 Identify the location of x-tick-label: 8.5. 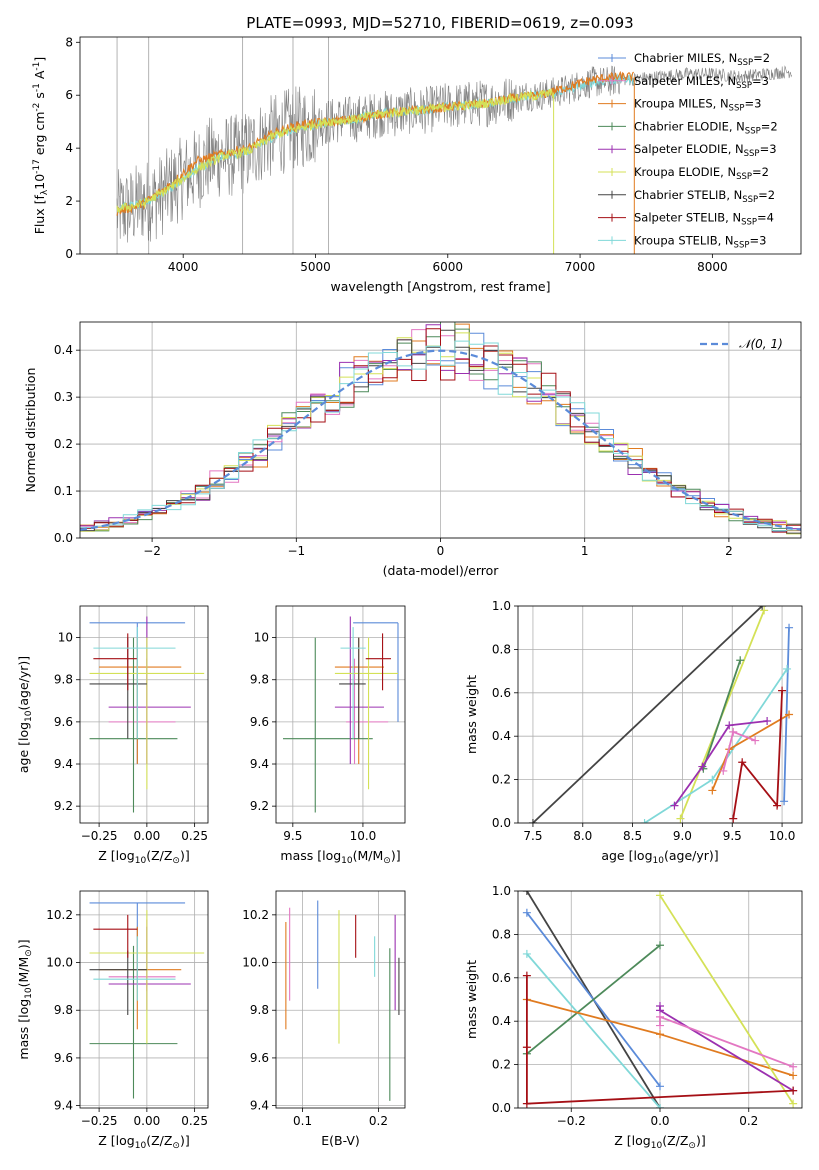
(632, 836).